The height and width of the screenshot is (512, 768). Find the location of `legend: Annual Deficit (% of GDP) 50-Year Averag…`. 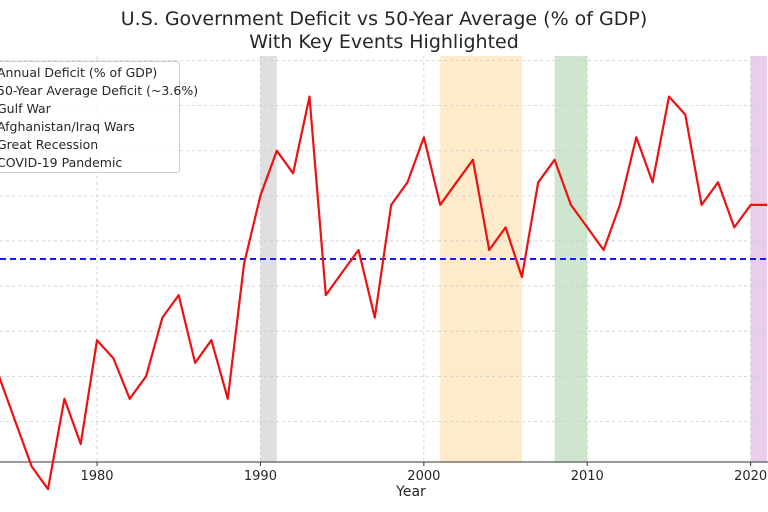

legend: Annual Deficit (% of GDP) 50-Year Averag… is located at coordinates (99, 117).